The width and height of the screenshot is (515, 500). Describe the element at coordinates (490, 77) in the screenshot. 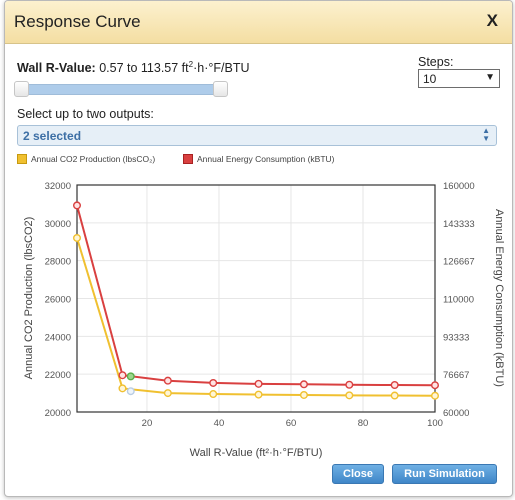

I see `dropdown-arrow-icon: ▼` at that location.